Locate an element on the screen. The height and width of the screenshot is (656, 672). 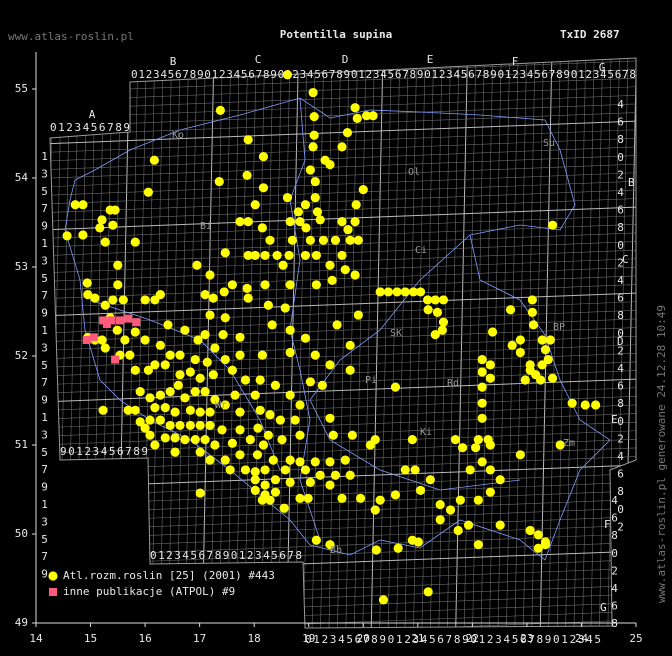
x-tick-label: 16 is located at coordinates (144, 638).